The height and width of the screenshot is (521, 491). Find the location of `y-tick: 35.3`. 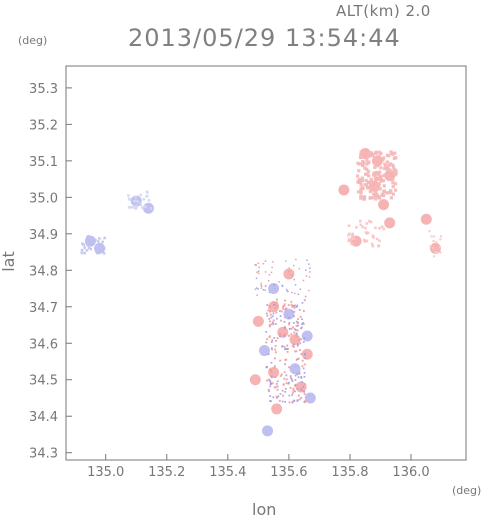

y-tick: 35.3 is located at coordinates (50, 89).